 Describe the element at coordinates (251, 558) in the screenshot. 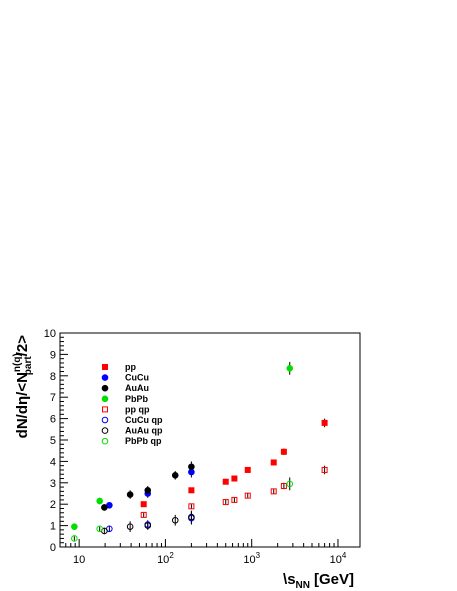

I see `x-tick-label: 10³` at that location.